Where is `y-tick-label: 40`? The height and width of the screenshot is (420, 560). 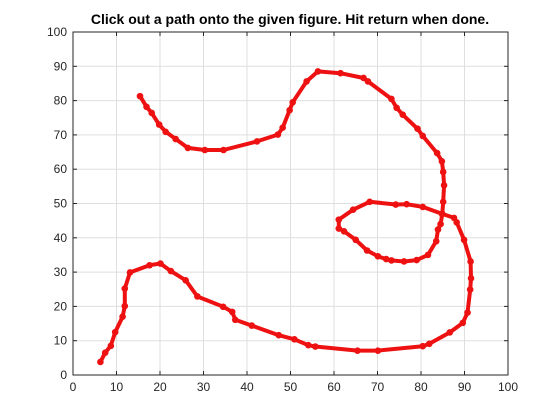
y-tick-label: 40 is located at coordinates (61, 238).